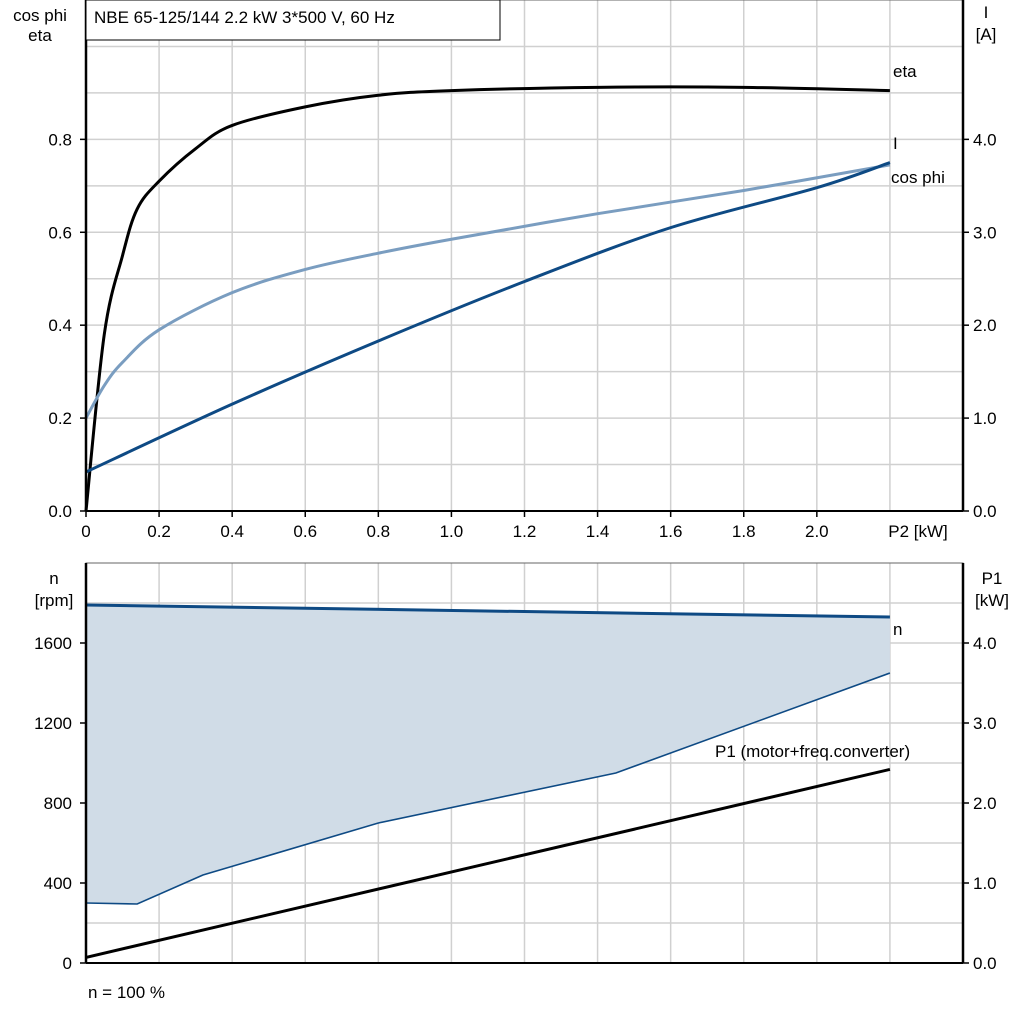 This screenshot has width=1024, height=1024. What do you see at coordinates (487, 611) in the screenshot?
I see `speed-curve` at bounding box center [487, 611].